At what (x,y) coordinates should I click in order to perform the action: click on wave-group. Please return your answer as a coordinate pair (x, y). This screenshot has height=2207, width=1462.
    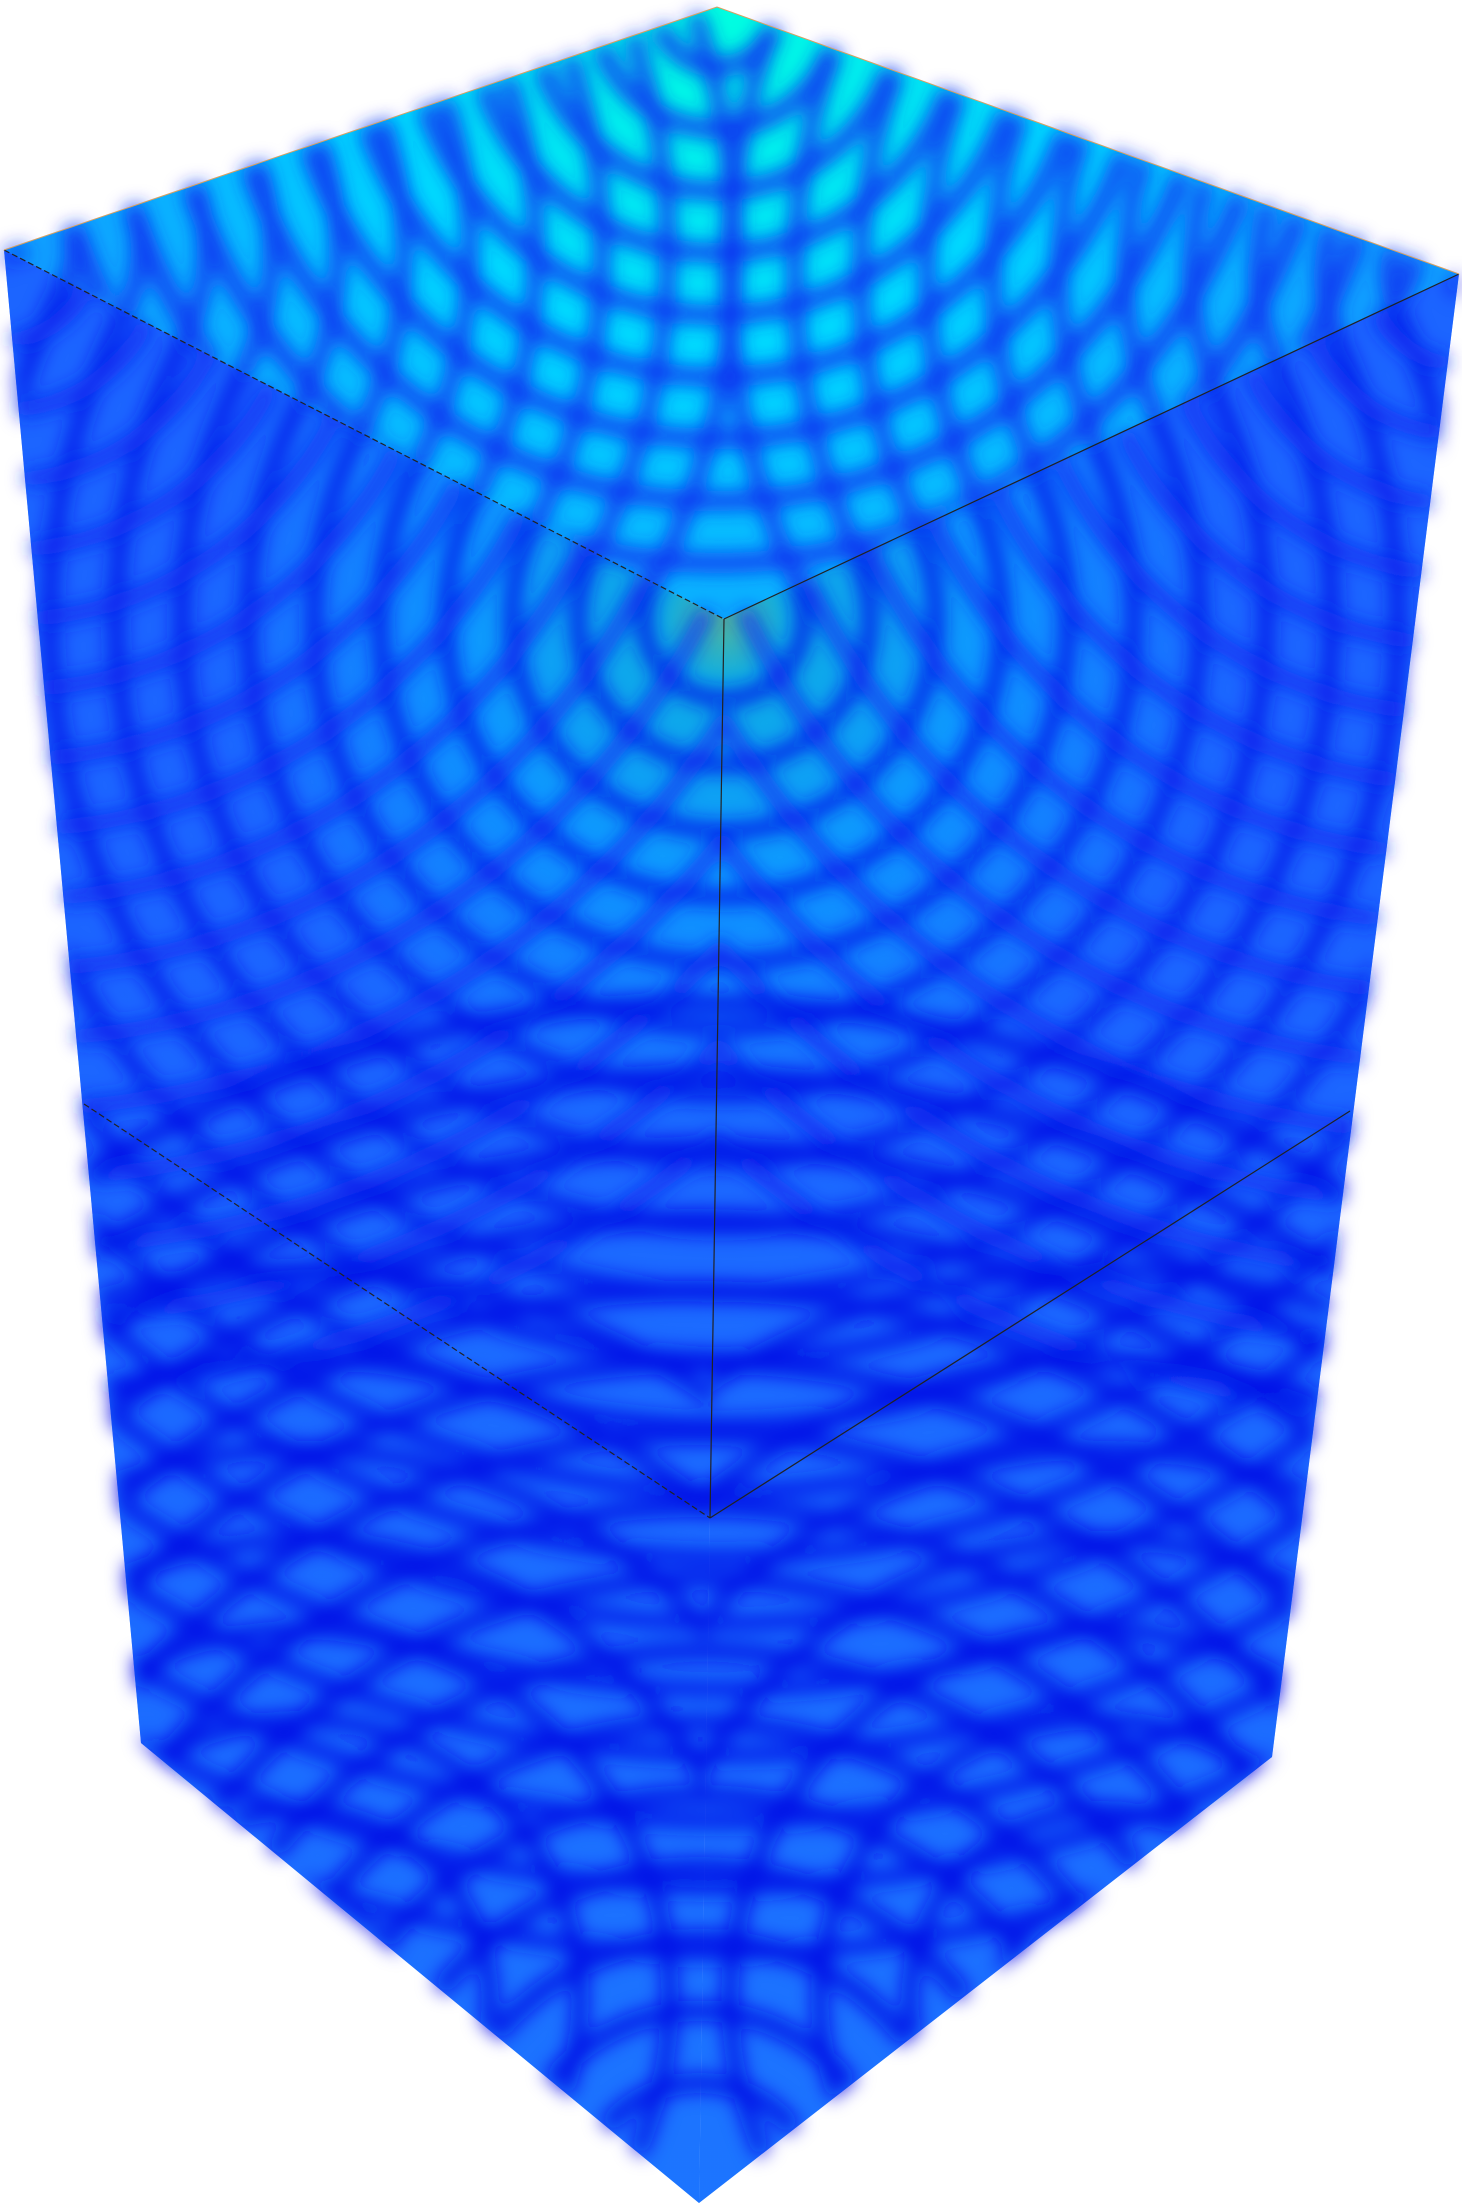
    Looking at the image, I should click on (1089, 313).